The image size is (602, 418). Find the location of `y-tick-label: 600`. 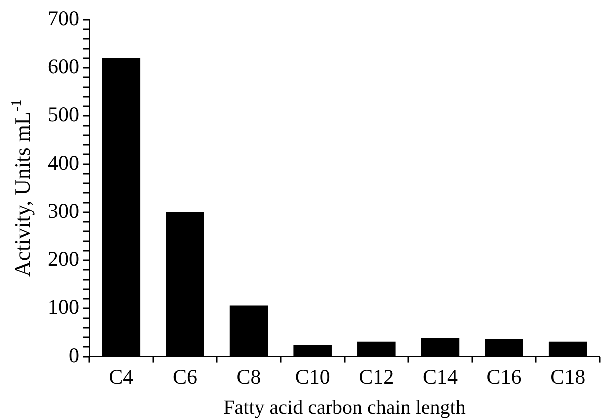

y-tick-label: 600 is located at coordinates (64, 66).